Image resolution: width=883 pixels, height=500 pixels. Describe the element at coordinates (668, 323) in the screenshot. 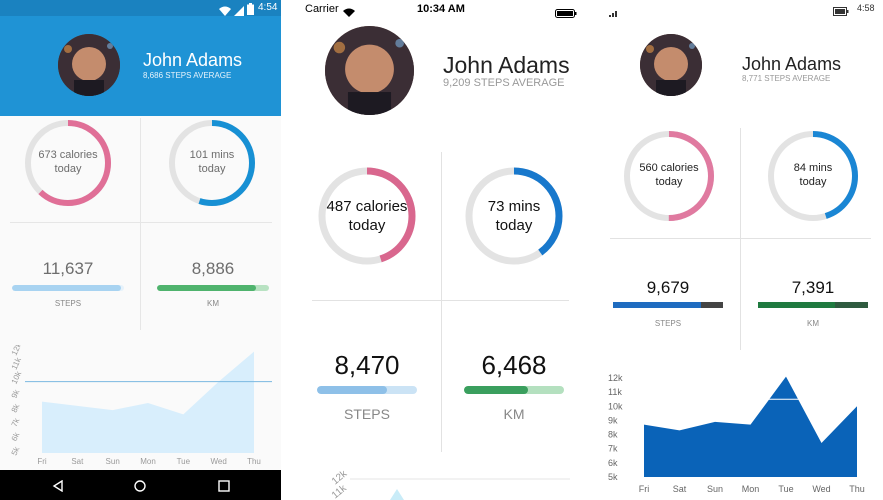

I see `windows-steps-label: STEPS` at that location.